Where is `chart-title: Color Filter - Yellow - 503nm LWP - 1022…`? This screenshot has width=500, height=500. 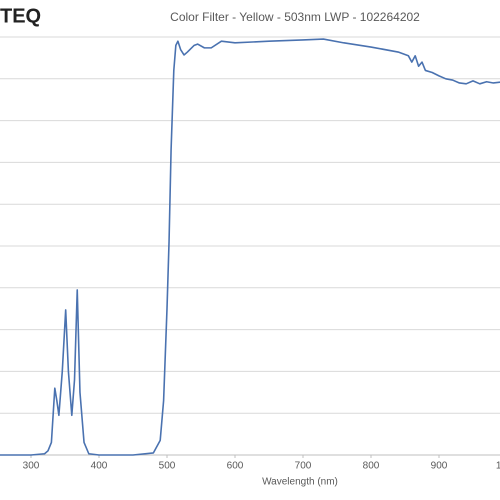 chart-title: Color Filter - Yellow - 503nm LWP - 1022… is located at coordinates (295, 17).